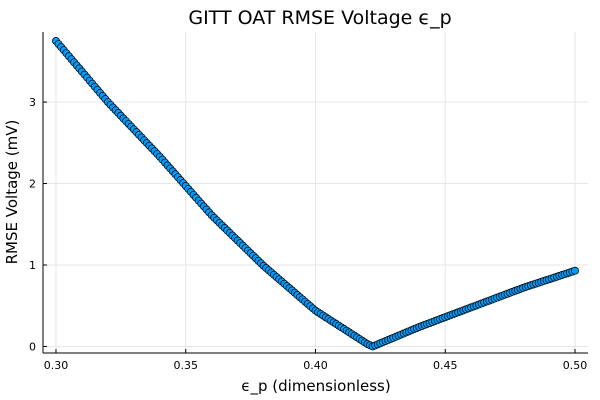 The height and width of the screenshot is (400, 600). Describe the element at coordinates (12, 192) in the screenshot. I see `y-axis-label: RMSE Voltage (mV)` at that location.